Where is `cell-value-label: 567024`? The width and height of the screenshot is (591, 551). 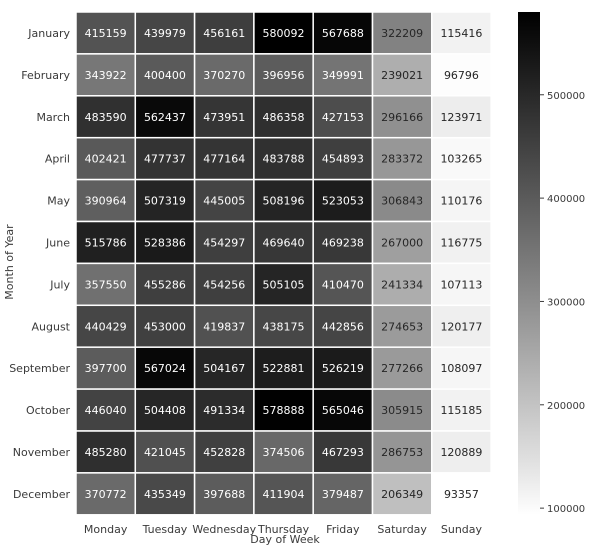 cell-value-label: 567024 is located at coordinates (165, 368).